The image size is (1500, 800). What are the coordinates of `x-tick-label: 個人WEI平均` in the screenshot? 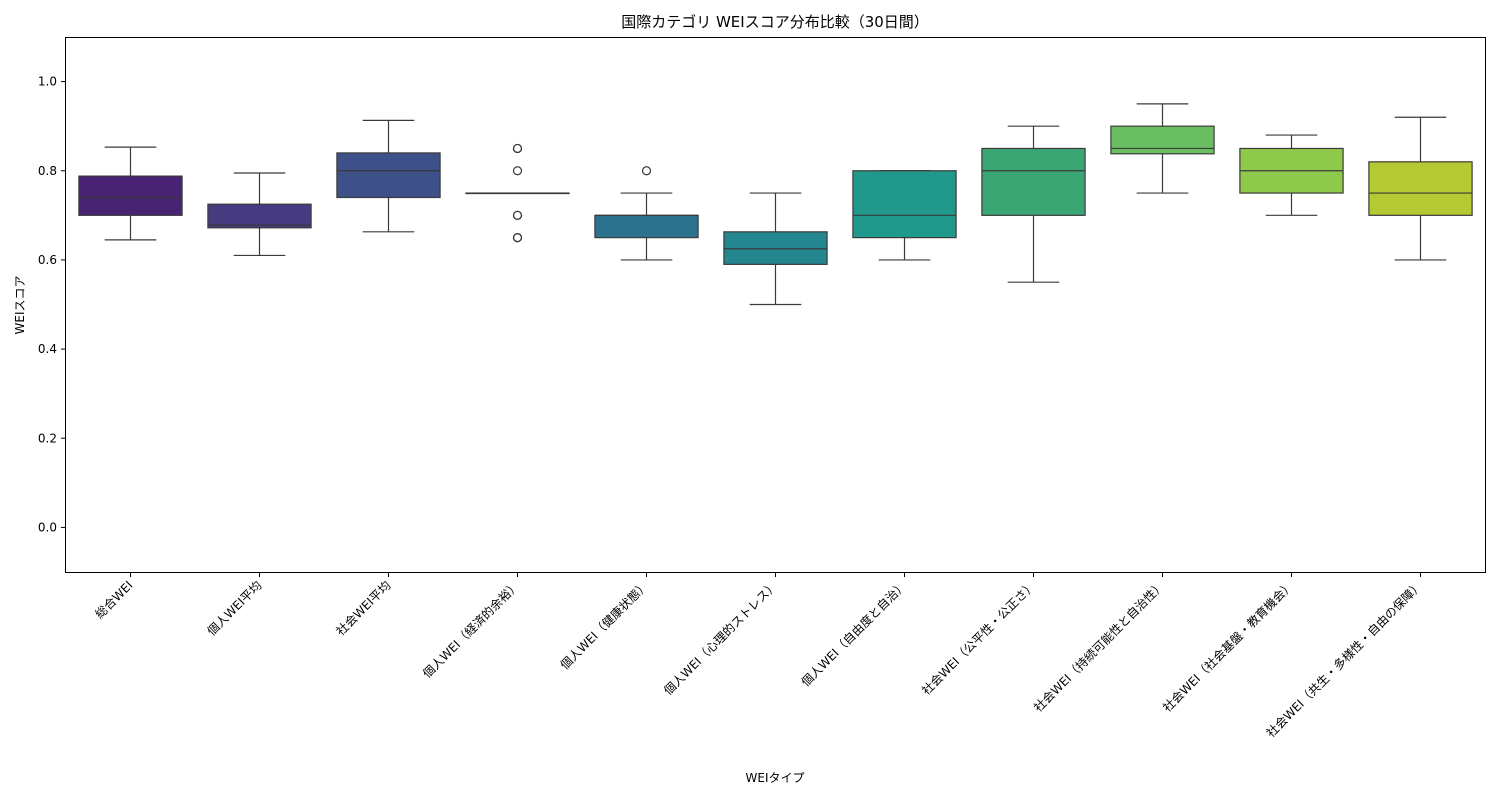 It's located at (235, 608).